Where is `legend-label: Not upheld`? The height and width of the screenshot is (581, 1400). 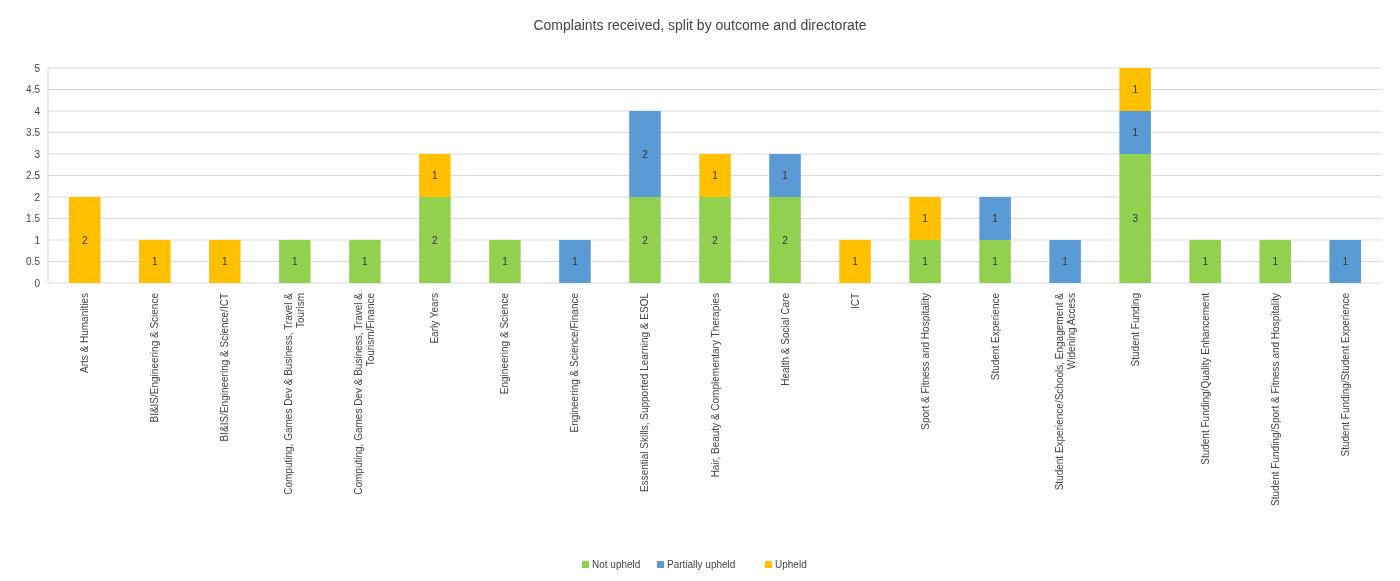
legend-label: Not upheld is located at coordinates (616, 564).